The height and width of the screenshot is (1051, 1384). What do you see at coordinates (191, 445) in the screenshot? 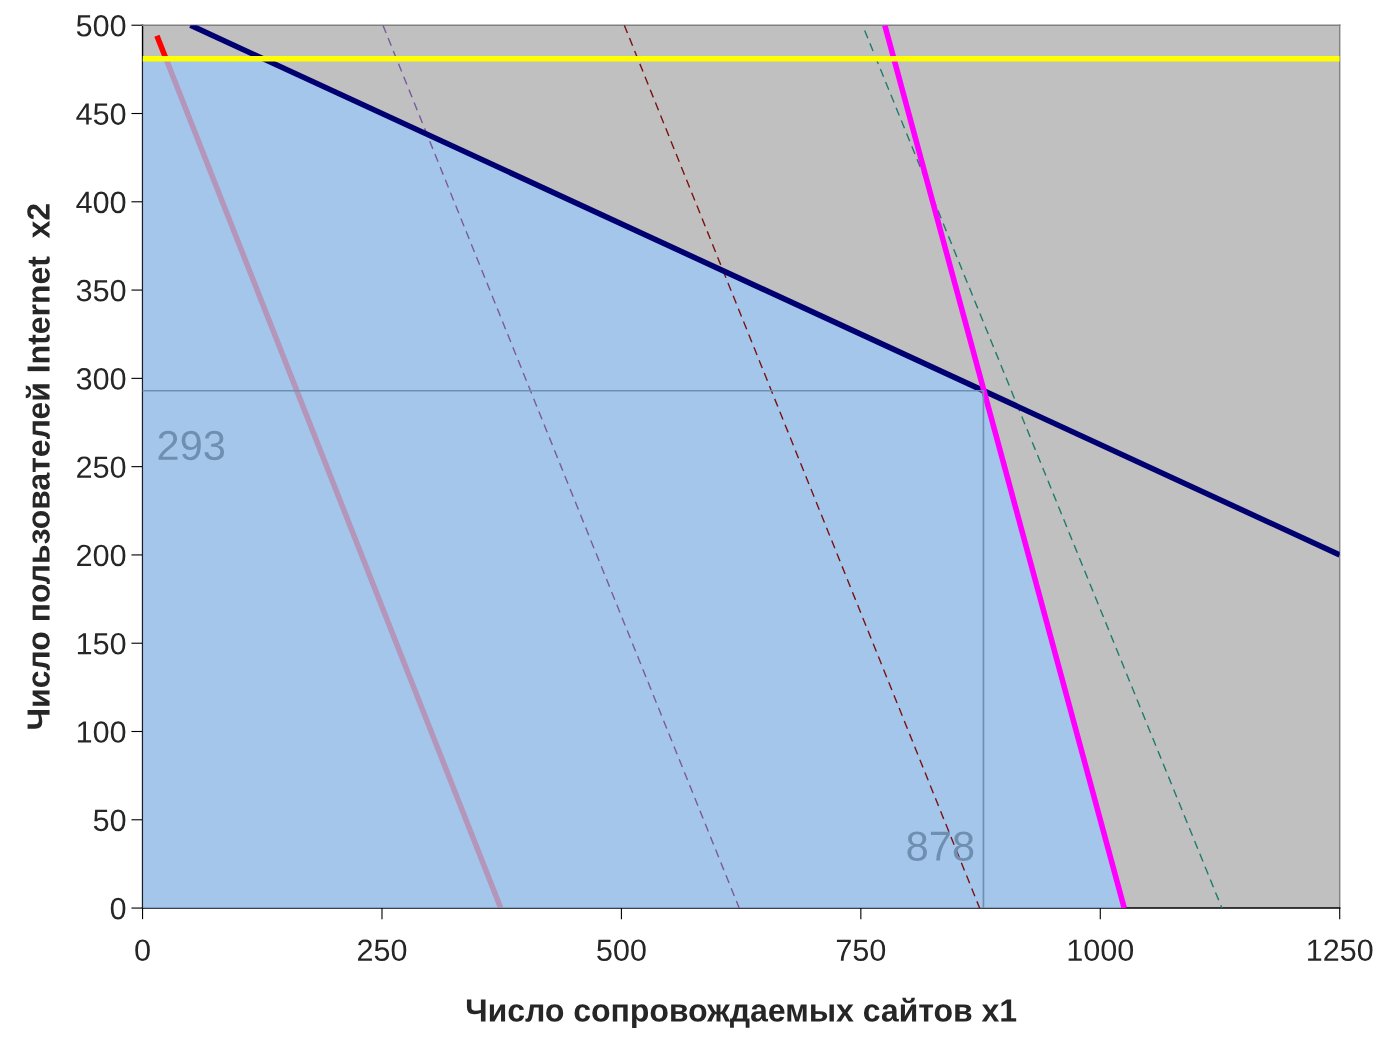
I see `ref-line-label: 293` at bounding box center [191, 445].